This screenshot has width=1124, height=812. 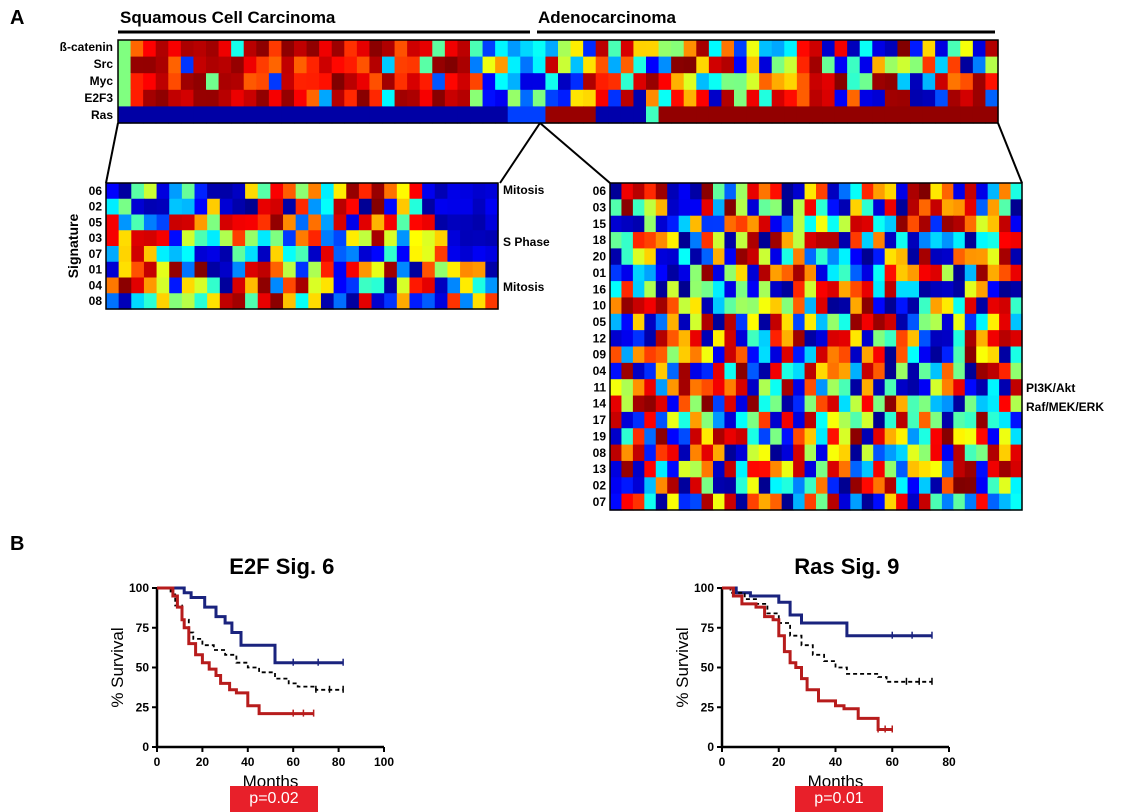 I want to click on left-signature-label-03: 03, so click(x=96, y=238).